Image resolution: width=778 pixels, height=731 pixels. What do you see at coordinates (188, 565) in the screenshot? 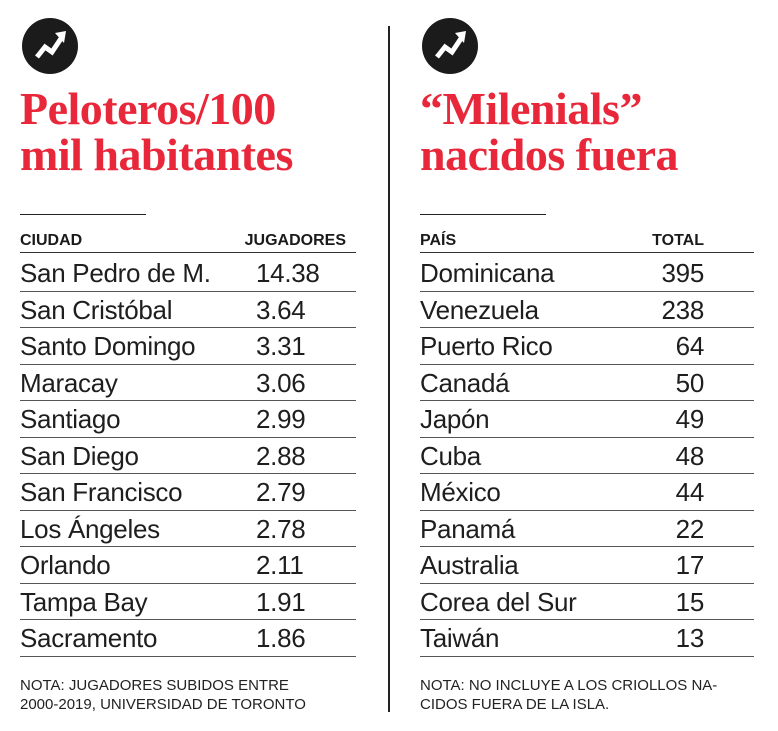
I see `table-row: Orlando 2.11` at bounding box center [188, 565].